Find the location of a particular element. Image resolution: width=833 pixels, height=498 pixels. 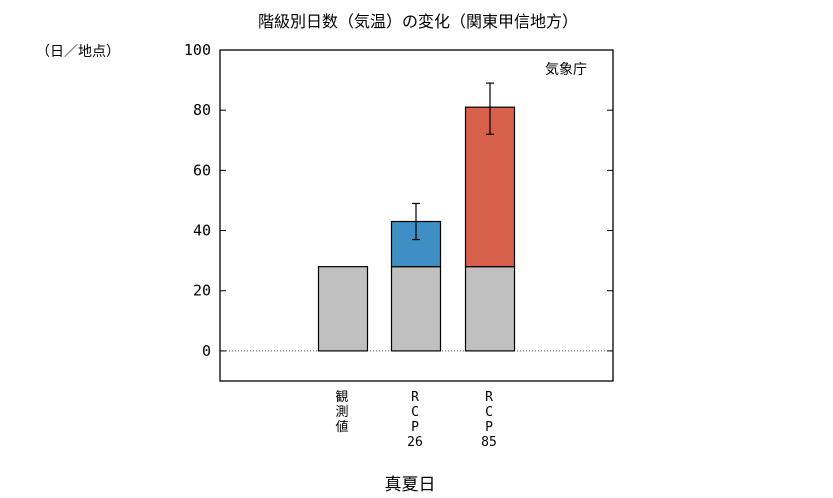

y-unit-label: （日／地点） is located at coordinates (78, 52).